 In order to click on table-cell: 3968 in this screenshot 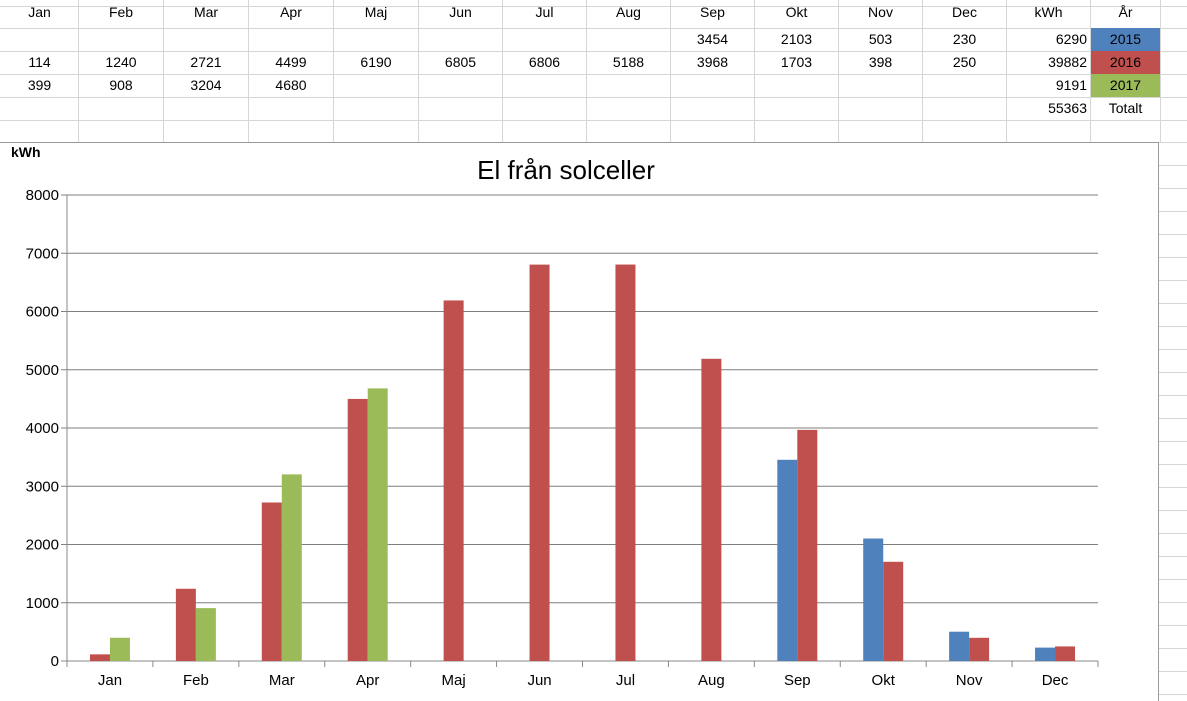, I will do `click(712, 62)`.